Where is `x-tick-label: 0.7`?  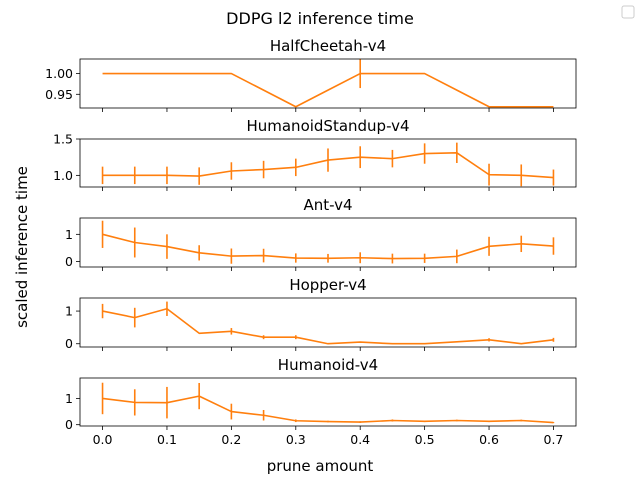 x-tick-label: 0.7 is located at coordinates (554, 439).